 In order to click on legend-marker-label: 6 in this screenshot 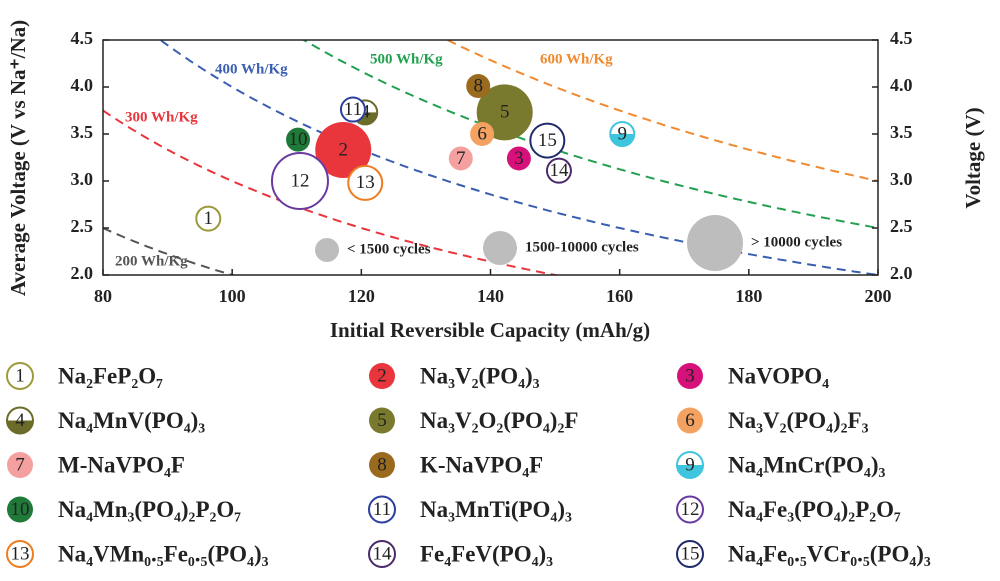, I will do `click(690, 420)`.